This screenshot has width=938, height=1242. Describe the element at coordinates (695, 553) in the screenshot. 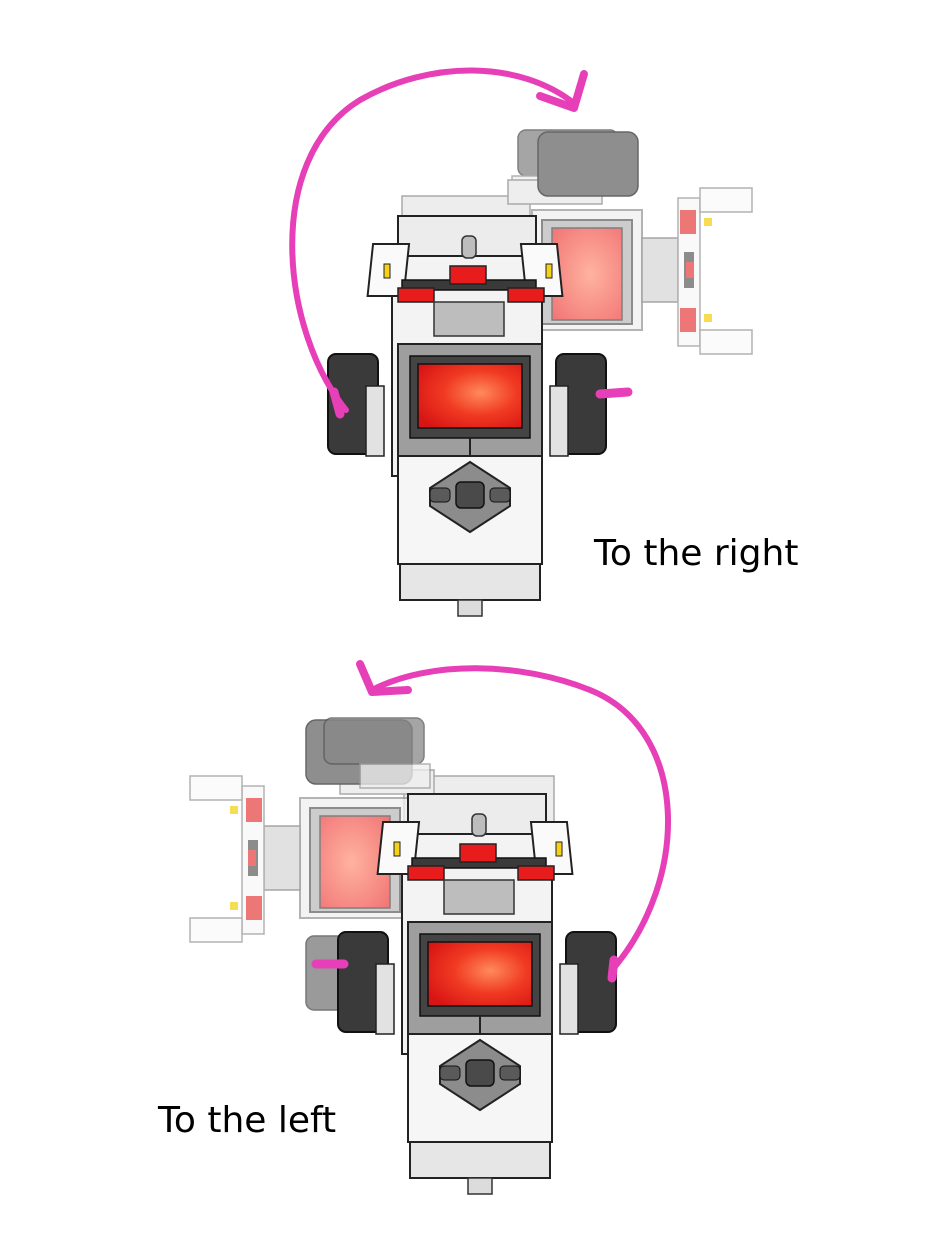

I see `caption-right: To the right` at that location.